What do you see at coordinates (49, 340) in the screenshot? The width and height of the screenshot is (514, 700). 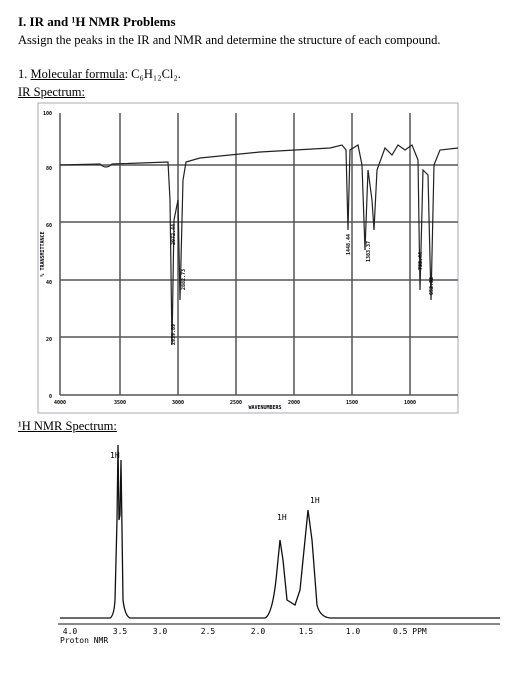 I see `ir-y-tick: 20` at bounding box center [49, 340].